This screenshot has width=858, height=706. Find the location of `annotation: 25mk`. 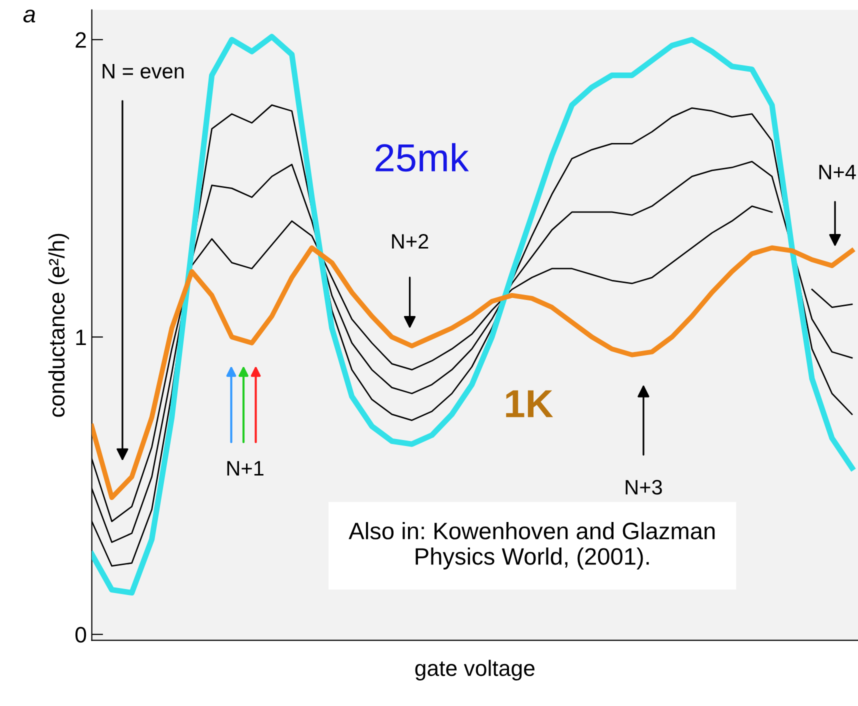

annotation: 25mk is located at coordinates (422, 157).